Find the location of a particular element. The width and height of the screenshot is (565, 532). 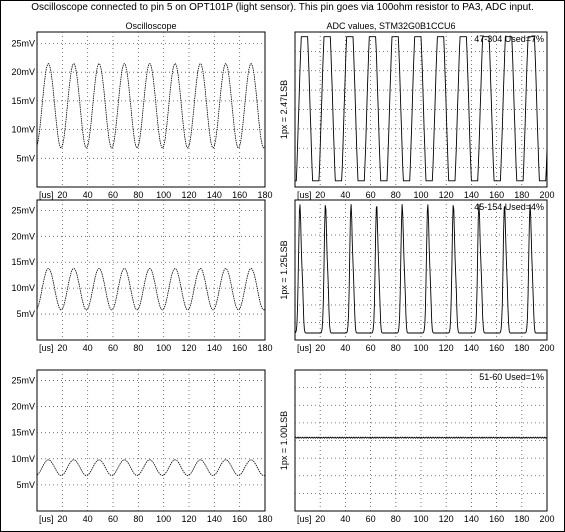

chart-title: Oscilloscope is located at coordinates (150, 26).